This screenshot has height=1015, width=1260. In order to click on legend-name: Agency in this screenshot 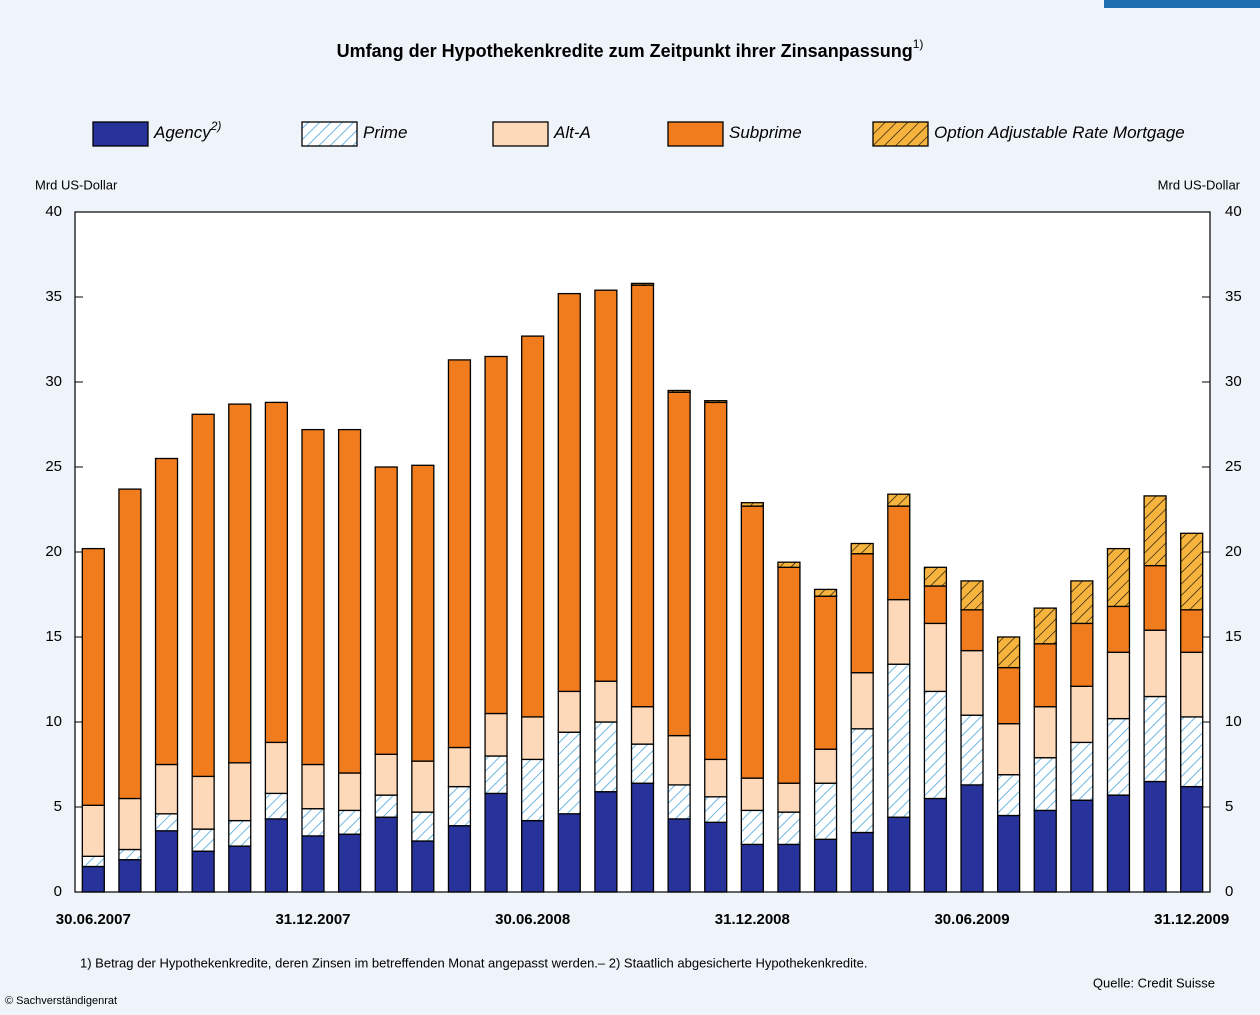, I will do `click(182, 132)`.